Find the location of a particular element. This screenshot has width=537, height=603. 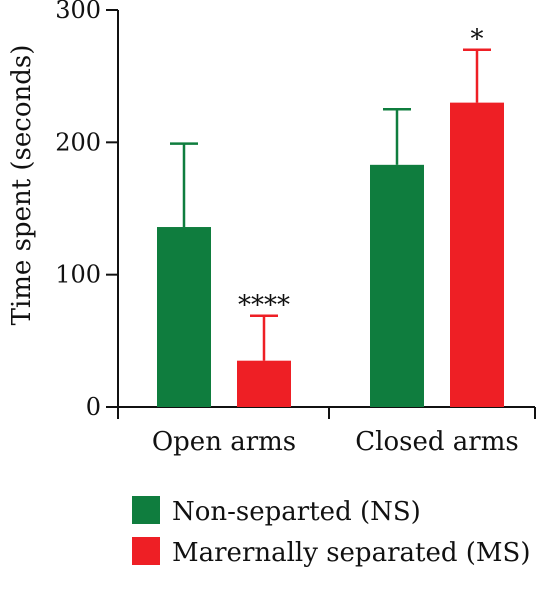

y-axis-title: Time spent (seconds) is located at coordinates (22, 185).